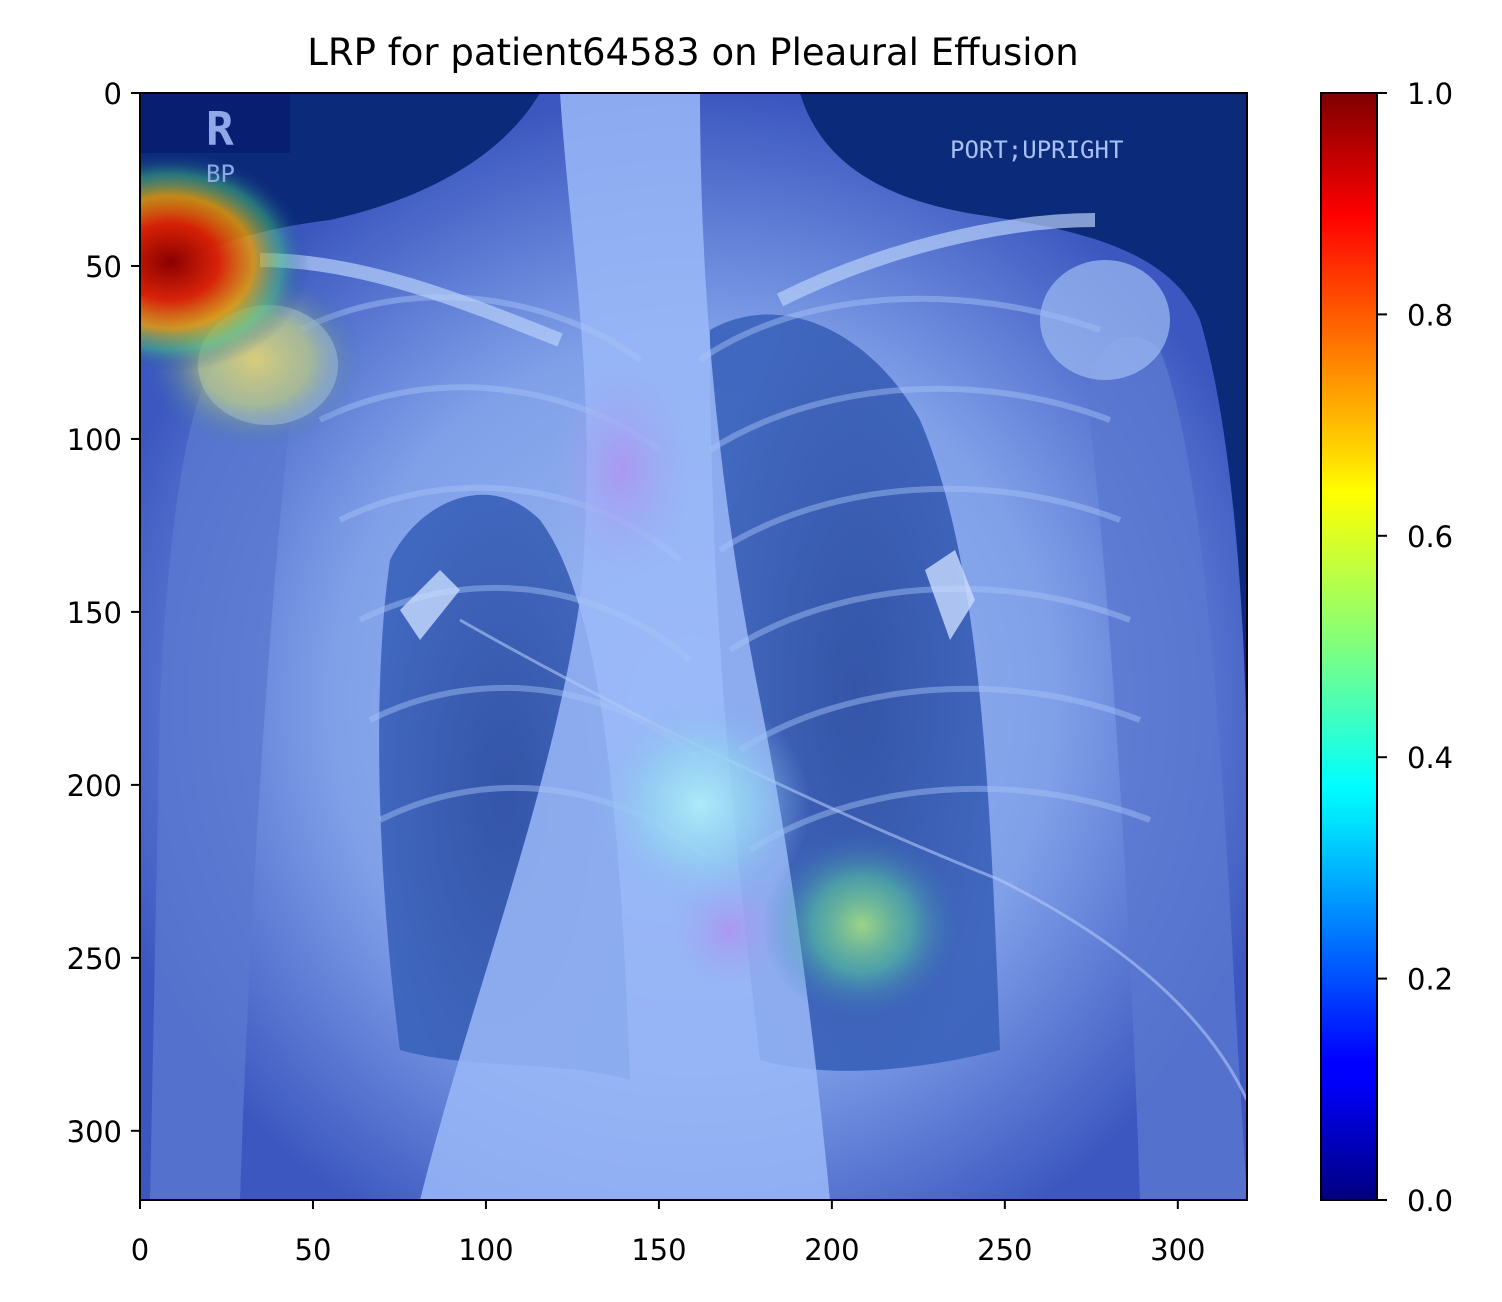 The width and height of the screenshot is (1502, 1302). Describe the element at coordinates (862, 925) in the screenshot. I see `relevance-hotspot-green` at that location.